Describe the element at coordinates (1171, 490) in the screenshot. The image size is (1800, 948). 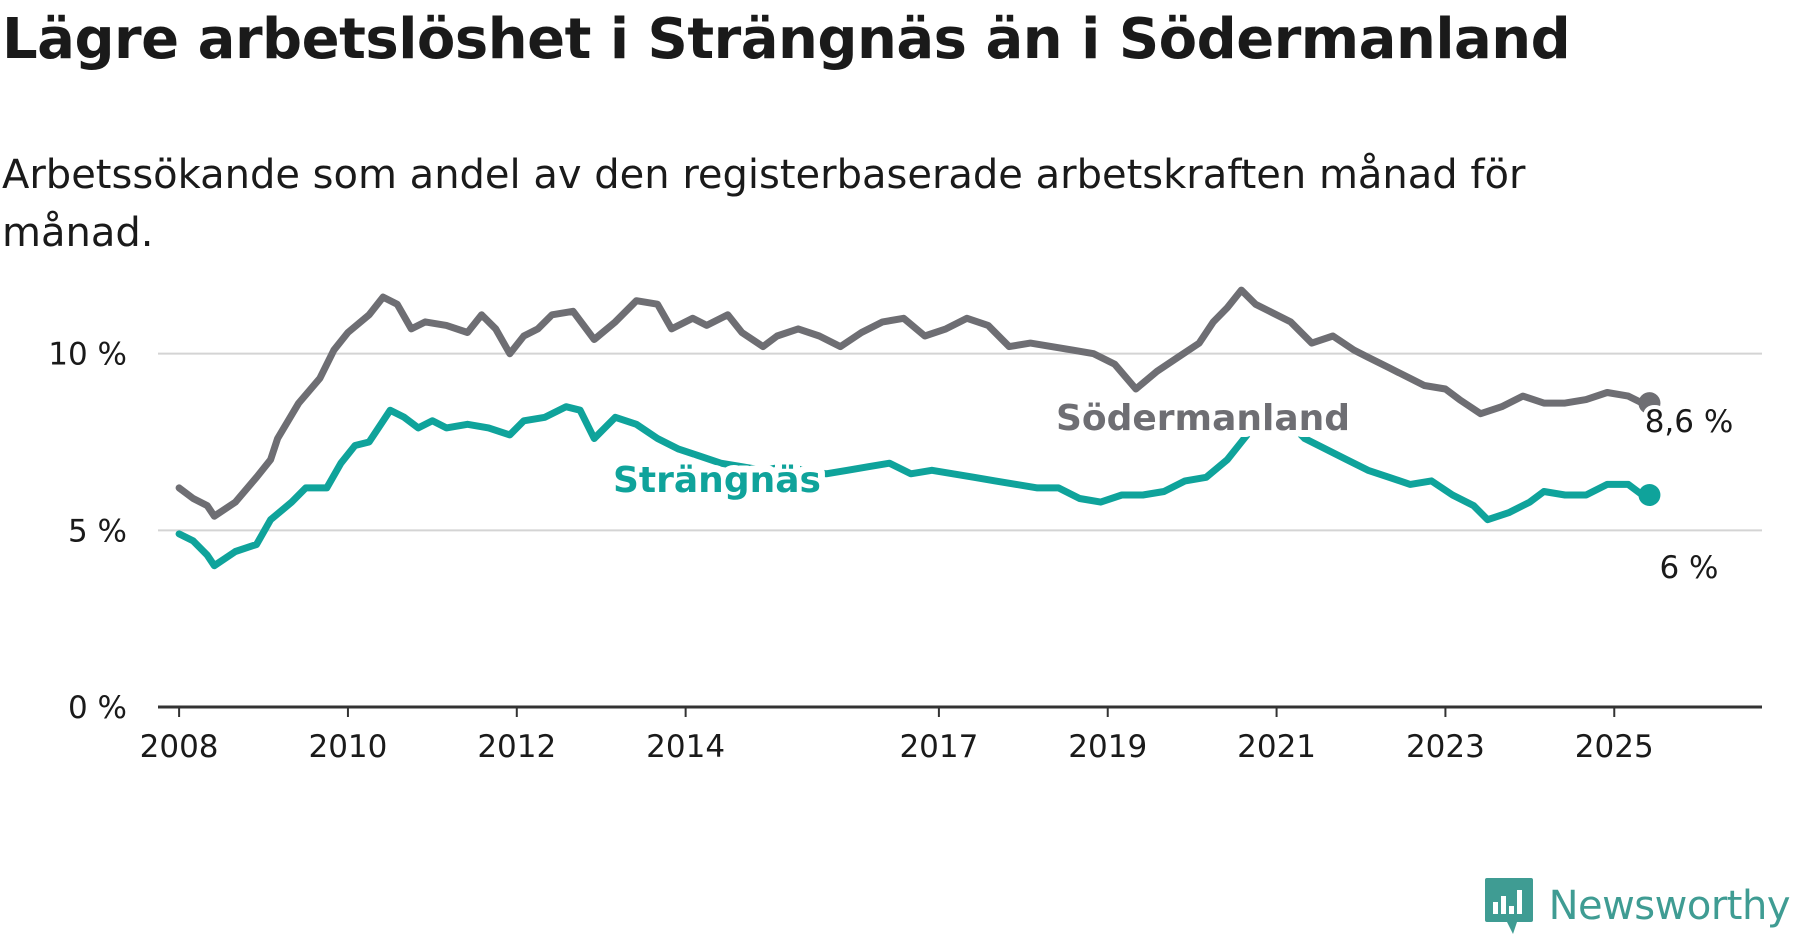
I see `series-labels: Södermanland Strängnäs 8,6 % 6 %` at that location.